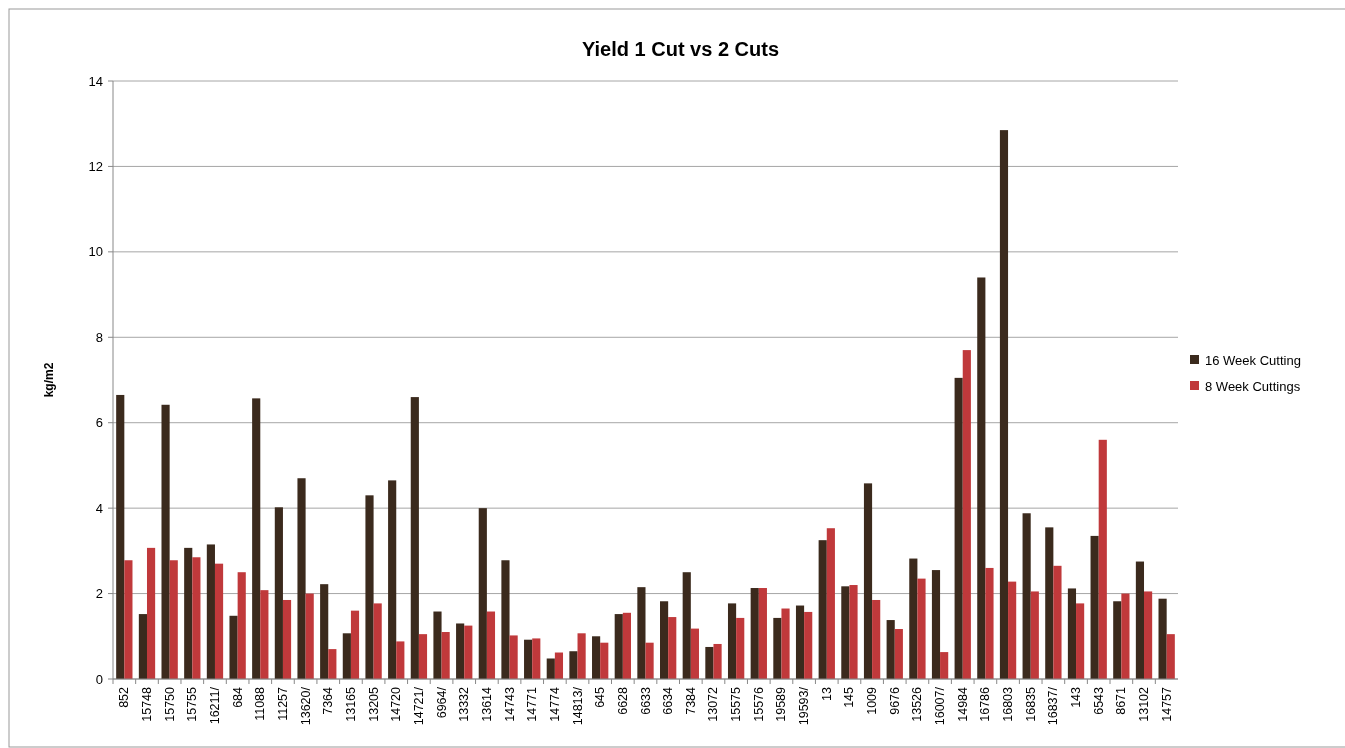  Describe the element at coordinates (849, 697) in the screenshot. I see `x-tick-label: 145` at that location.